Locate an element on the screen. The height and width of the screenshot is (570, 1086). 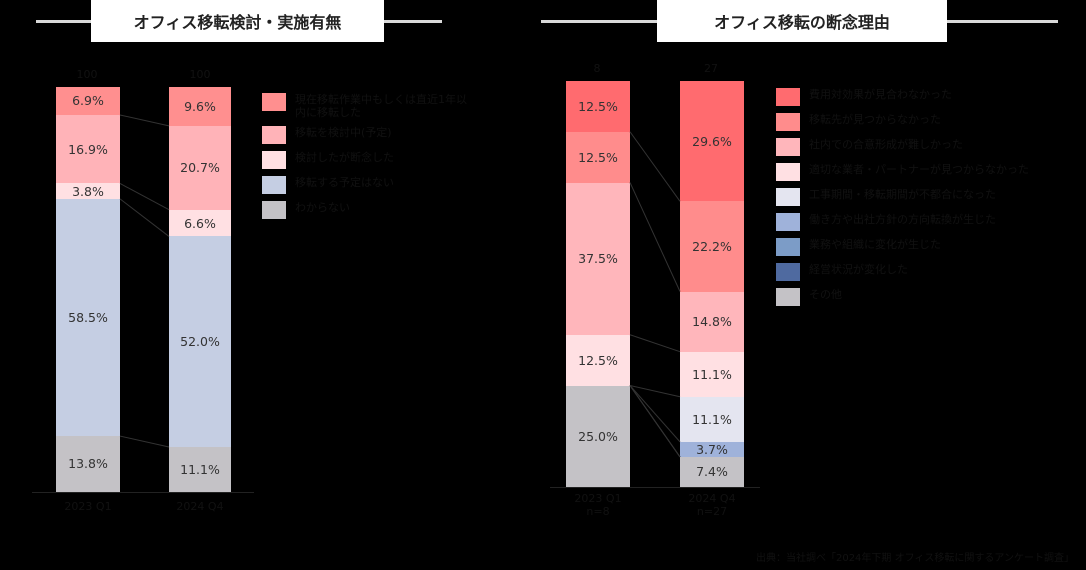
right-title-line-left is located at coordinates (599, 21).